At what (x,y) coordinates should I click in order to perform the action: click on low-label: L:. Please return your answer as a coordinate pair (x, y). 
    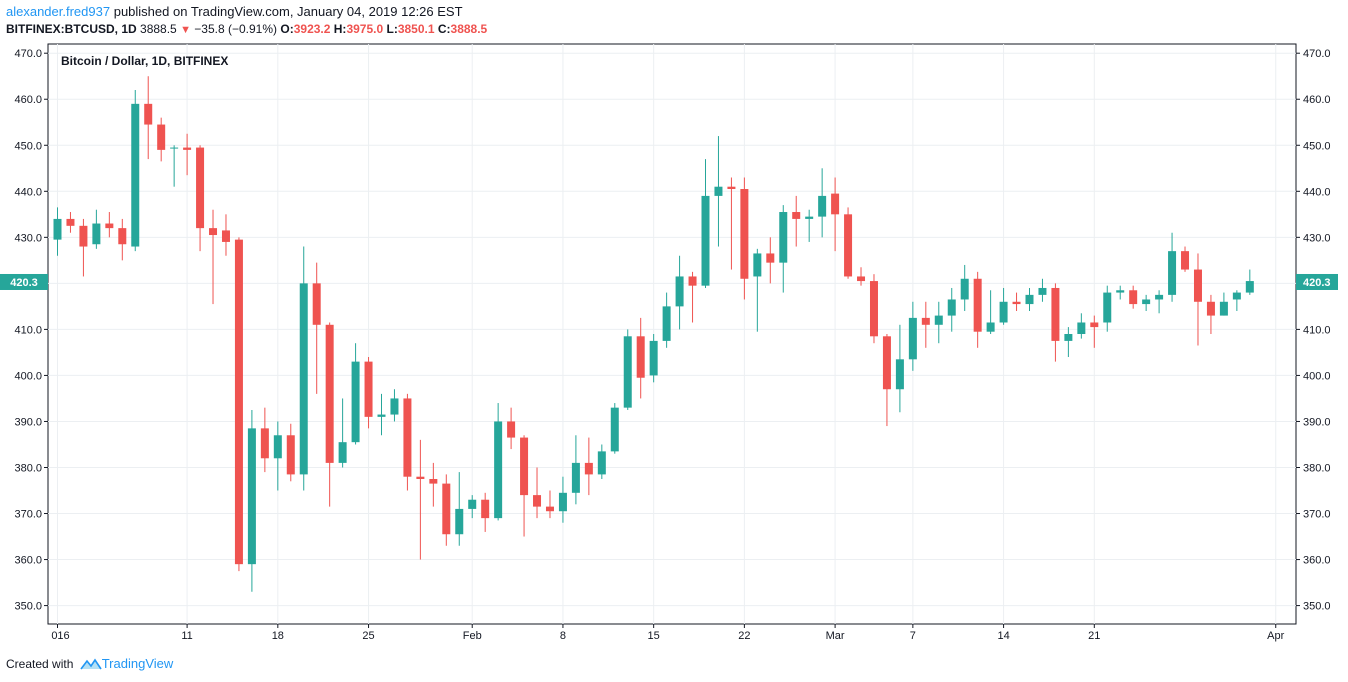
    Looking at the image, I should click on (392, 29).